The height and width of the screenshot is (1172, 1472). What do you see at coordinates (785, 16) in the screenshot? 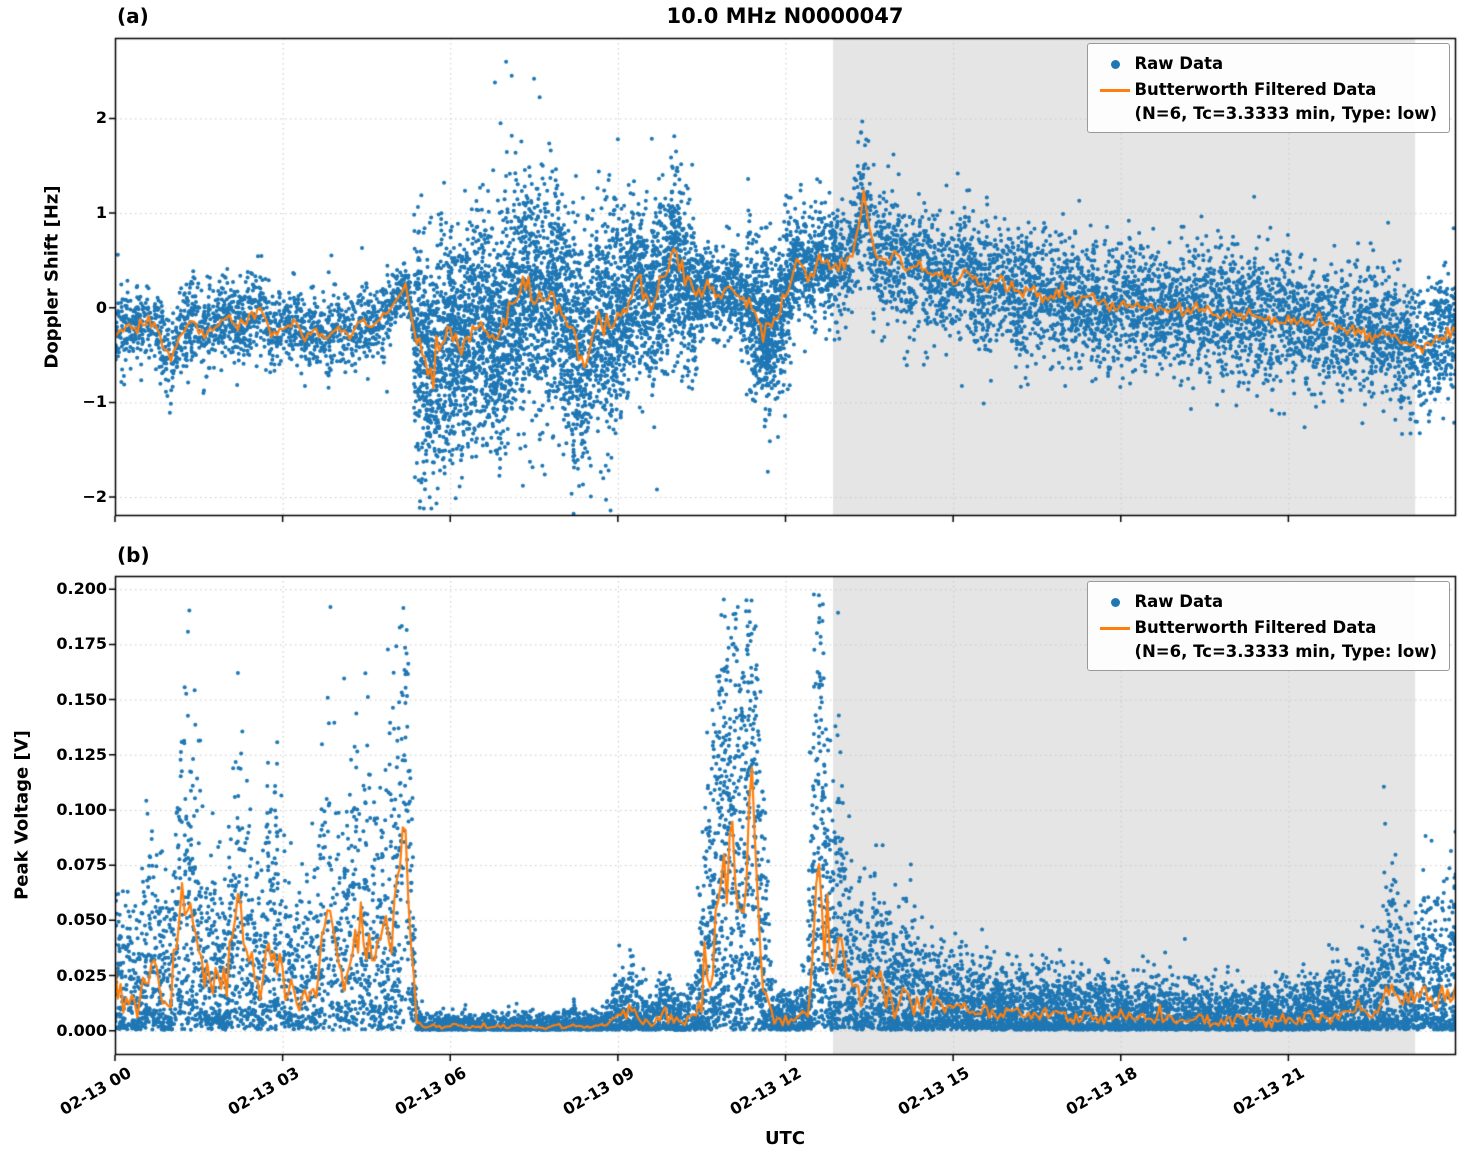
I see `figure-title: 10.0 MHz N0000047` at bounding box center [785, 16].